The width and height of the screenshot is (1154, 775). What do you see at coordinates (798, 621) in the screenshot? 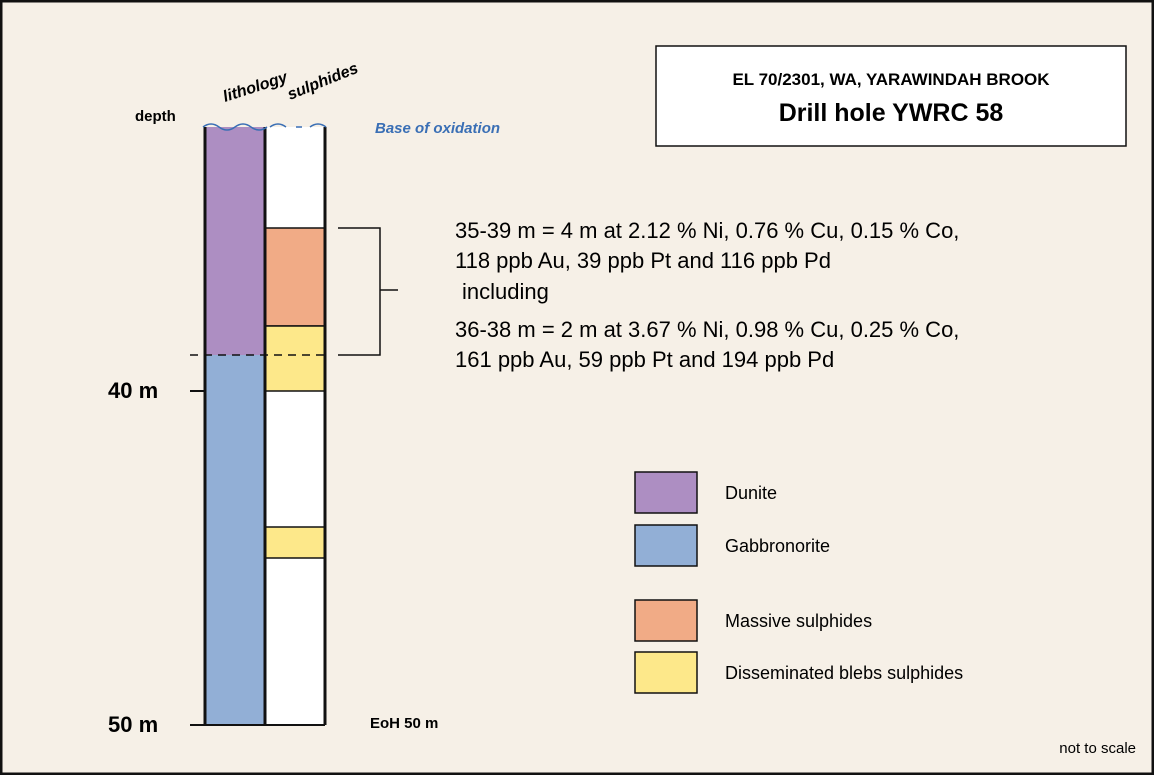
I see `legend-label: Massive sulphides` at bounding box center [798, 621].